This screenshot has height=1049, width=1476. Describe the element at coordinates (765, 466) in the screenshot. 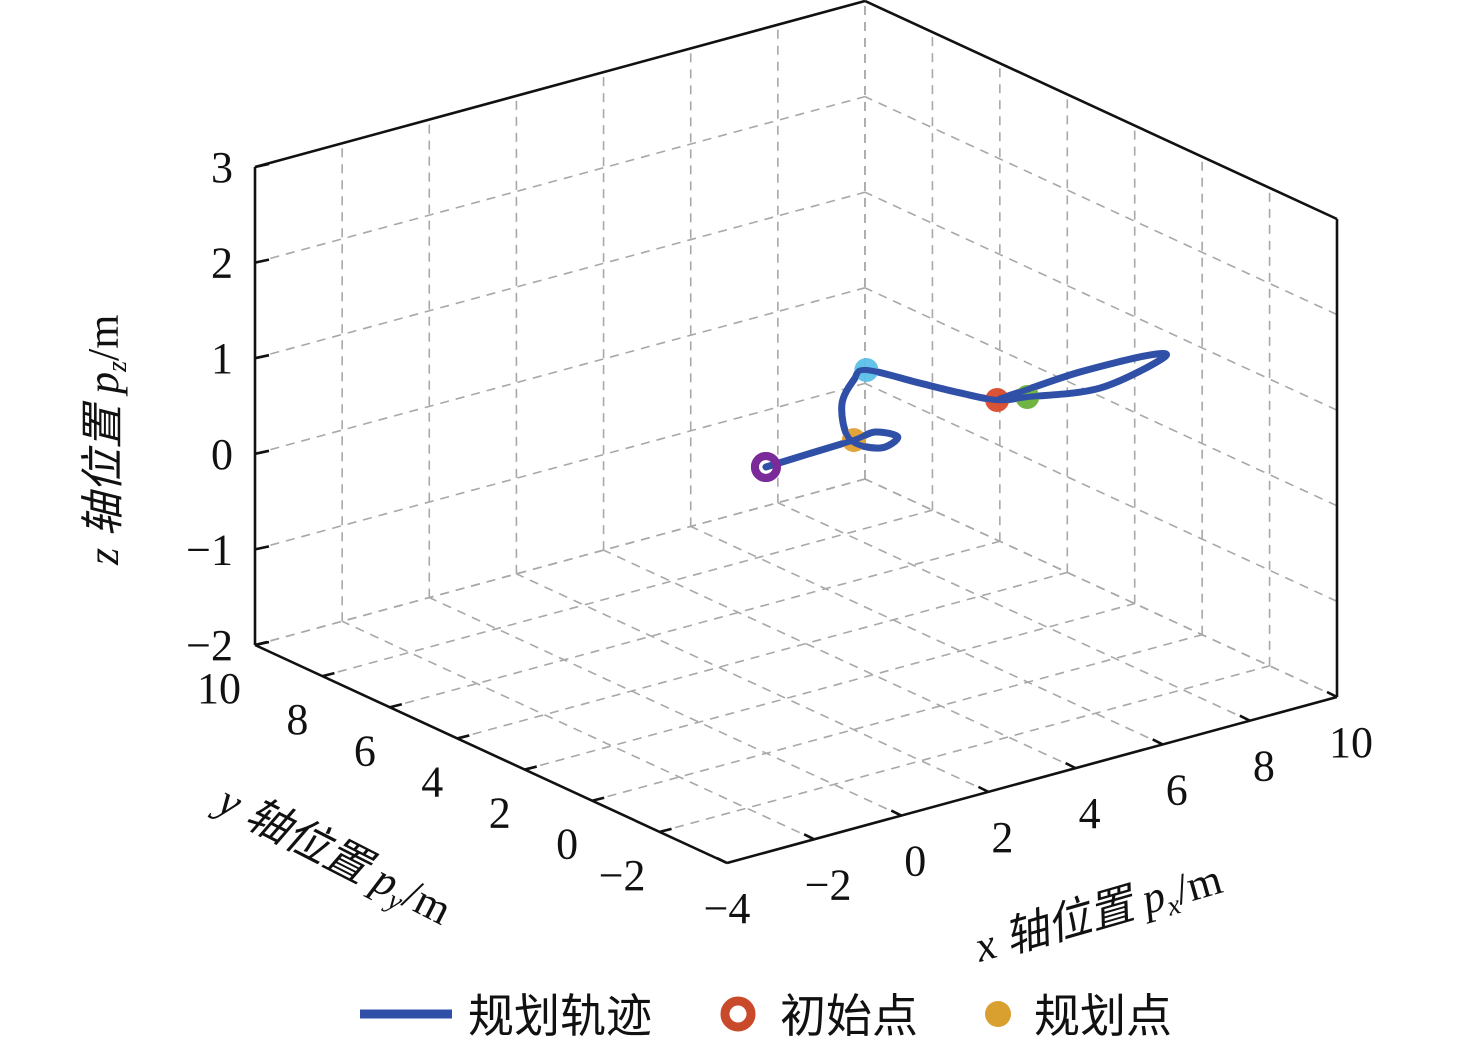

I see `initial-point-marker-top` at that location.